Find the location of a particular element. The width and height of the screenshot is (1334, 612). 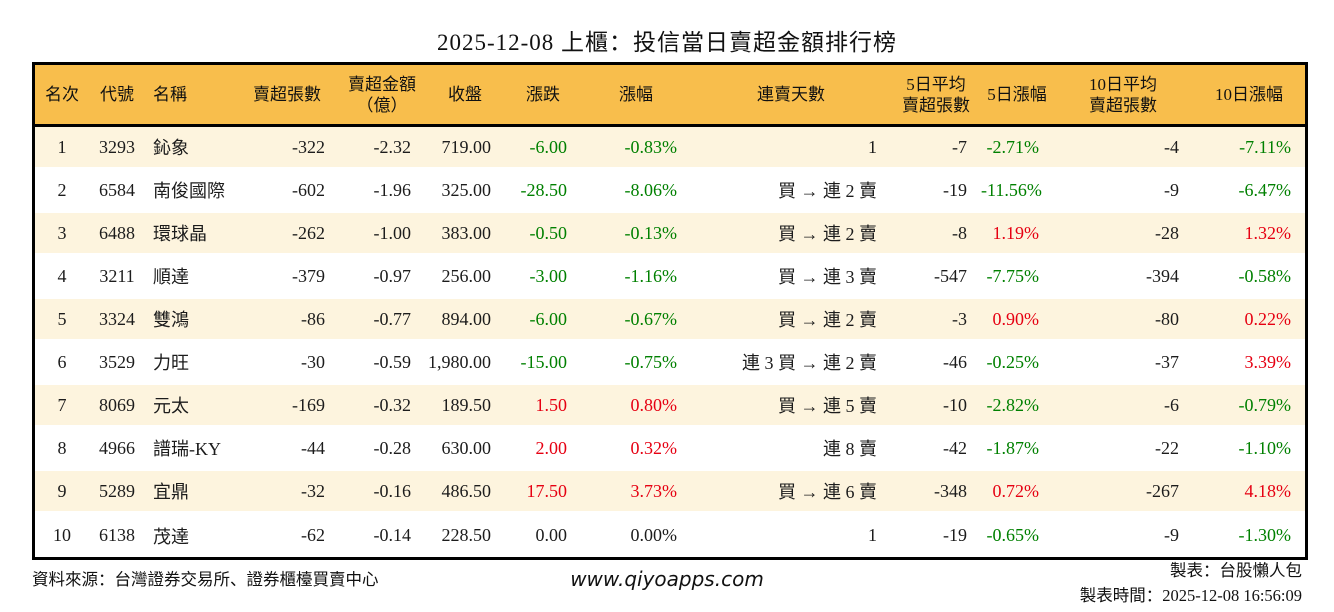

cell-close: 228.50 is located at coordinates (466, 535).